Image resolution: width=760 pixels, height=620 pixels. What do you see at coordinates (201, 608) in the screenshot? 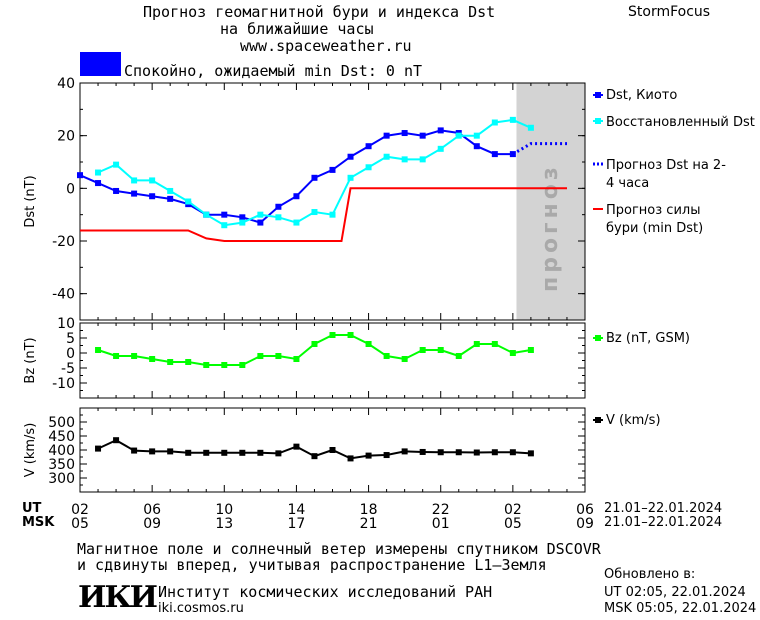
I see `institute-site: iki.cosmos.ru` at bounding box center [201, 608].